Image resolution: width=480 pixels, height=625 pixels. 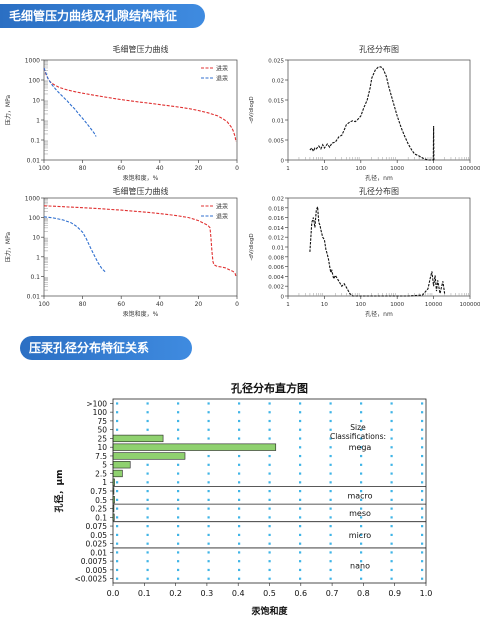 What do you see at coordinates (59, 490) in the screenshot?
I see `y-axis-label: 孔径，μm` at bounding box center [59, 490].